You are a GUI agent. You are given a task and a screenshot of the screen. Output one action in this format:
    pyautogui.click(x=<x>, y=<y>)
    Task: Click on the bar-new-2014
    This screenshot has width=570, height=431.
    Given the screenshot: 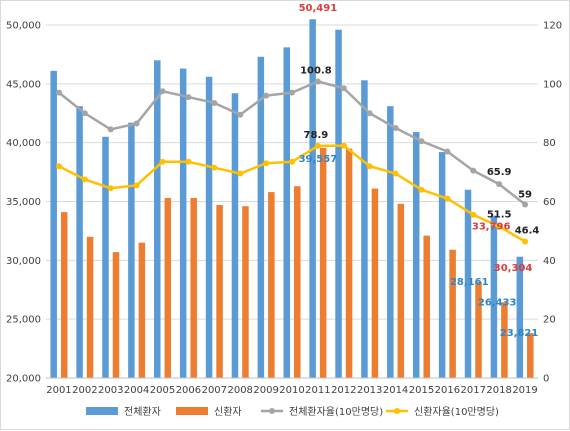 What is the action you would take?
    pyautogui.click(x=401, y=290)
    